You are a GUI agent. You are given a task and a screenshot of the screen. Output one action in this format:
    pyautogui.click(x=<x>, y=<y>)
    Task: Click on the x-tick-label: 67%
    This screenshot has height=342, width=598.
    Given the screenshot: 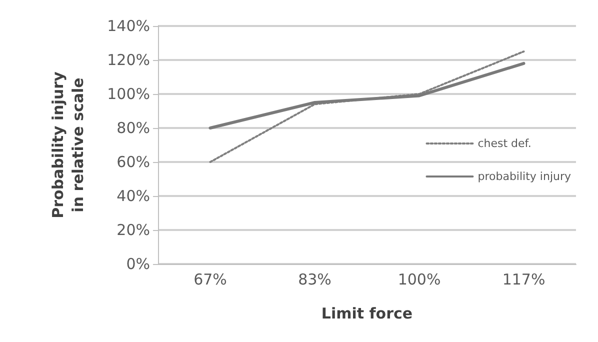 What is the action you would take?
    pyautogui.click(x=210, y=279)
    